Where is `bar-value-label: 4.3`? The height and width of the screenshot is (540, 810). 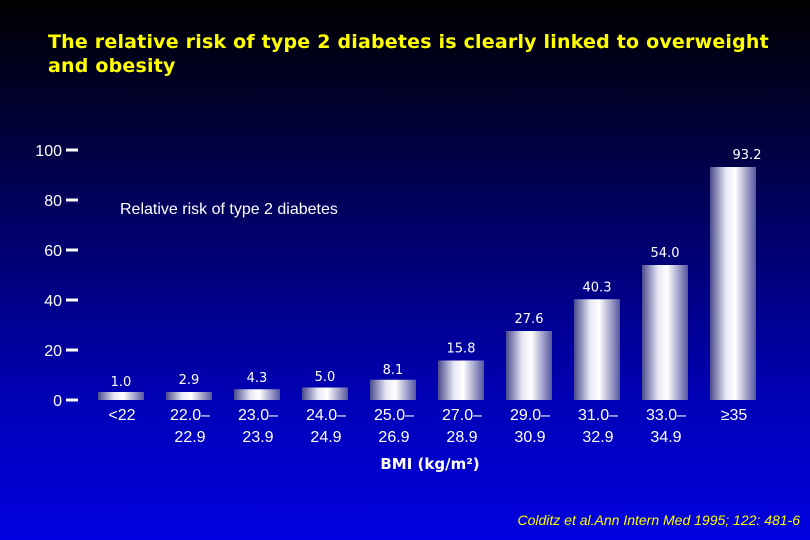
bar-value-label: 4.3 is located at coordinates (257, 378).